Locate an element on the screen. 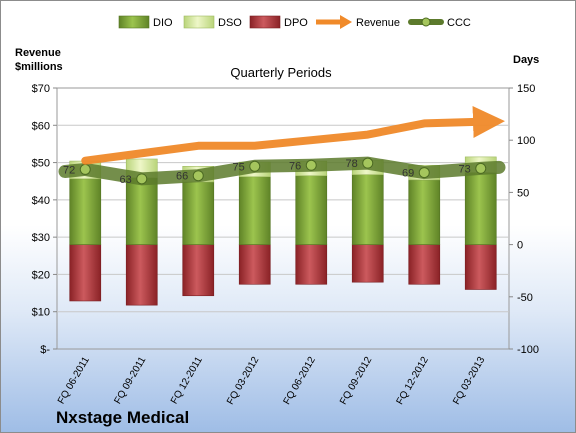 The image size is (576, 433). ccc-data-label: 69 is located at coordinates (408, 174).